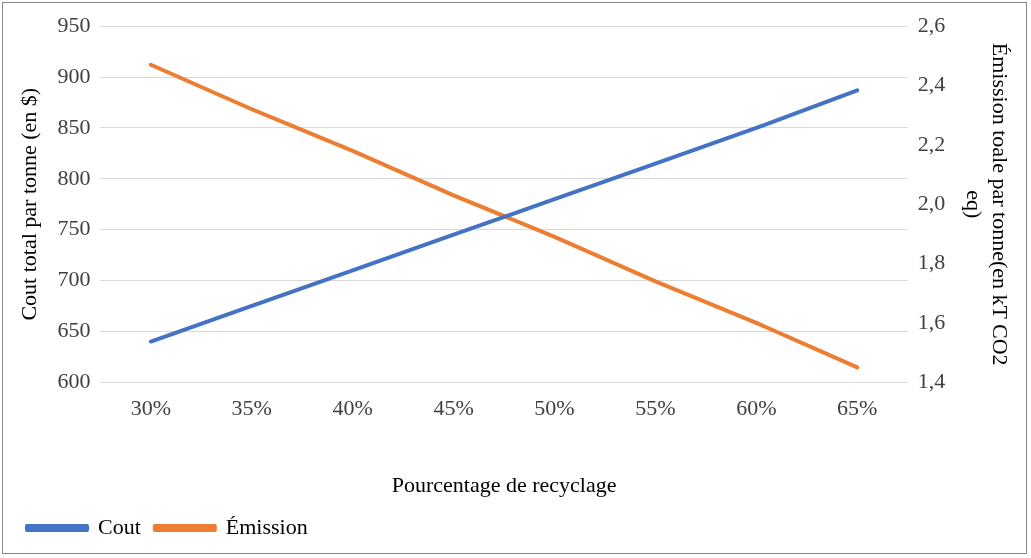  I want to click on y2-tick-label: 1,4, so click(931, 380).